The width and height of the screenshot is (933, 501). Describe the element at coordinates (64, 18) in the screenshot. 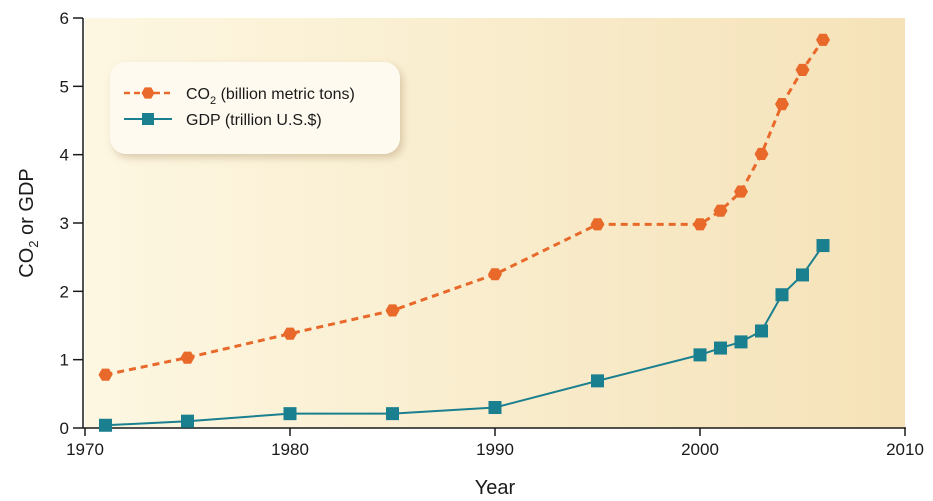

I see `y-tick-label: 6` at that location.